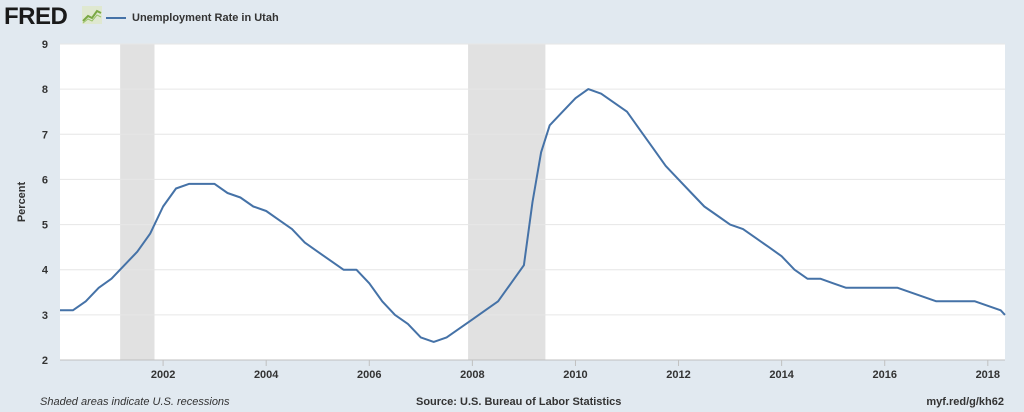 This screenshot has height=412, width=1024. I want to click on y-axis-ticks: 2 3 4 5 6 7 8 9, so click(45, 203).